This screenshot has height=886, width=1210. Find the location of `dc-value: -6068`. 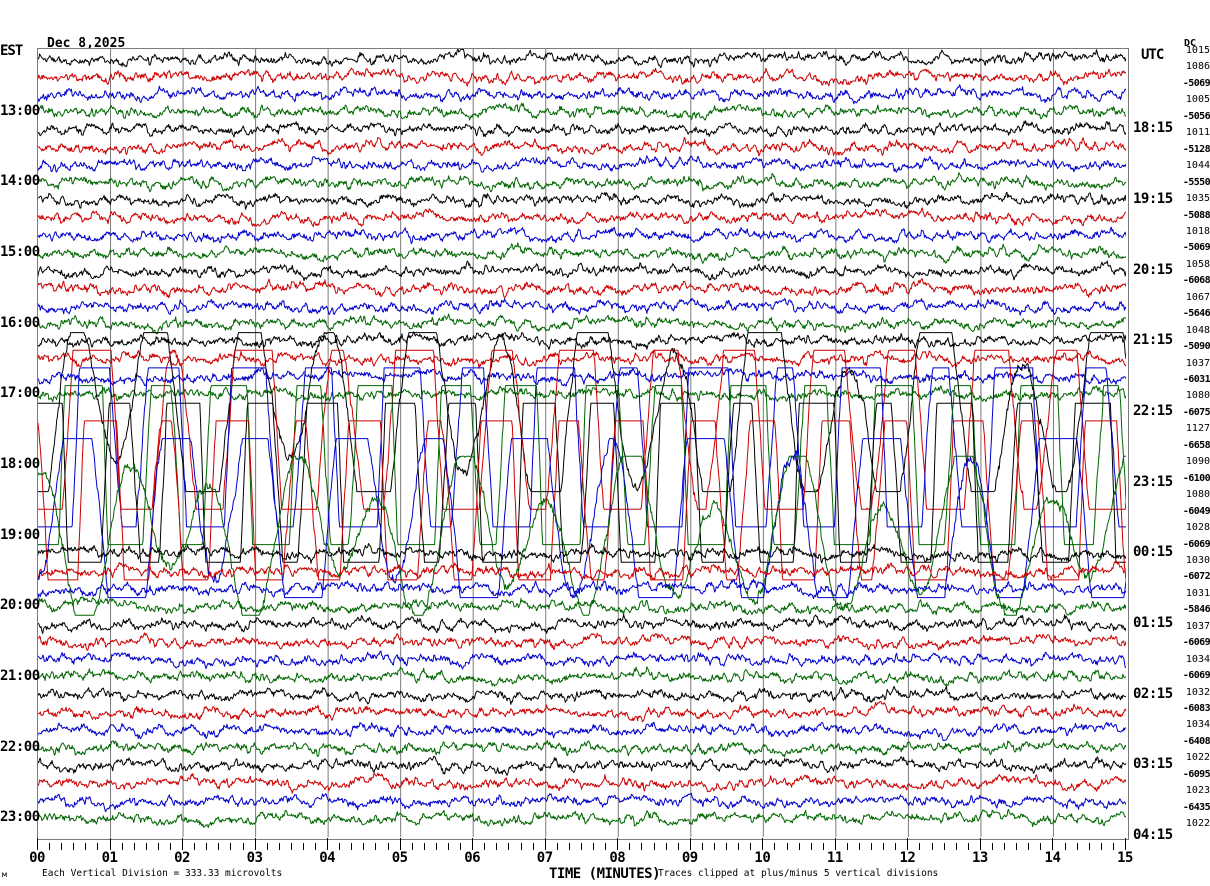

dc-value: -6068 is located at coordinates (1196, 281).